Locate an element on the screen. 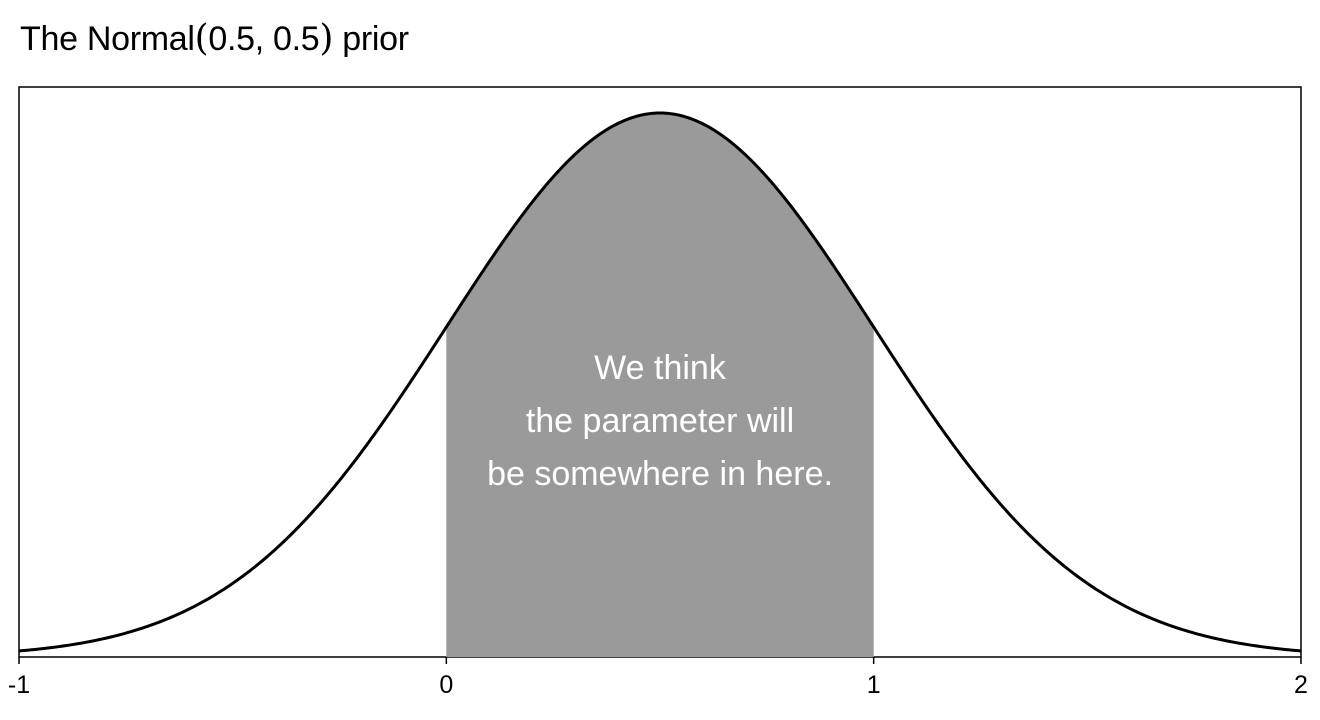  annotation-line: be somewhere in here. is located at coordinates (660, 474).